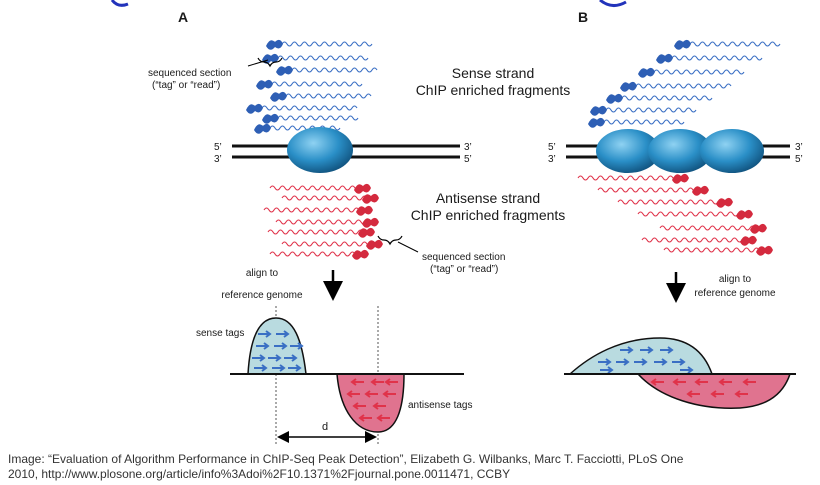  I want to click on panel-a-sense-fragments, so click(312, 86).